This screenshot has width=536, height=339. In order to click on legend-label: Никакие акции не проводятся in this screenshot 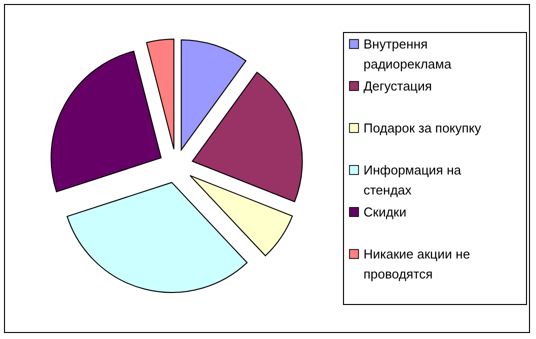, I will do `click(417, 264)`.